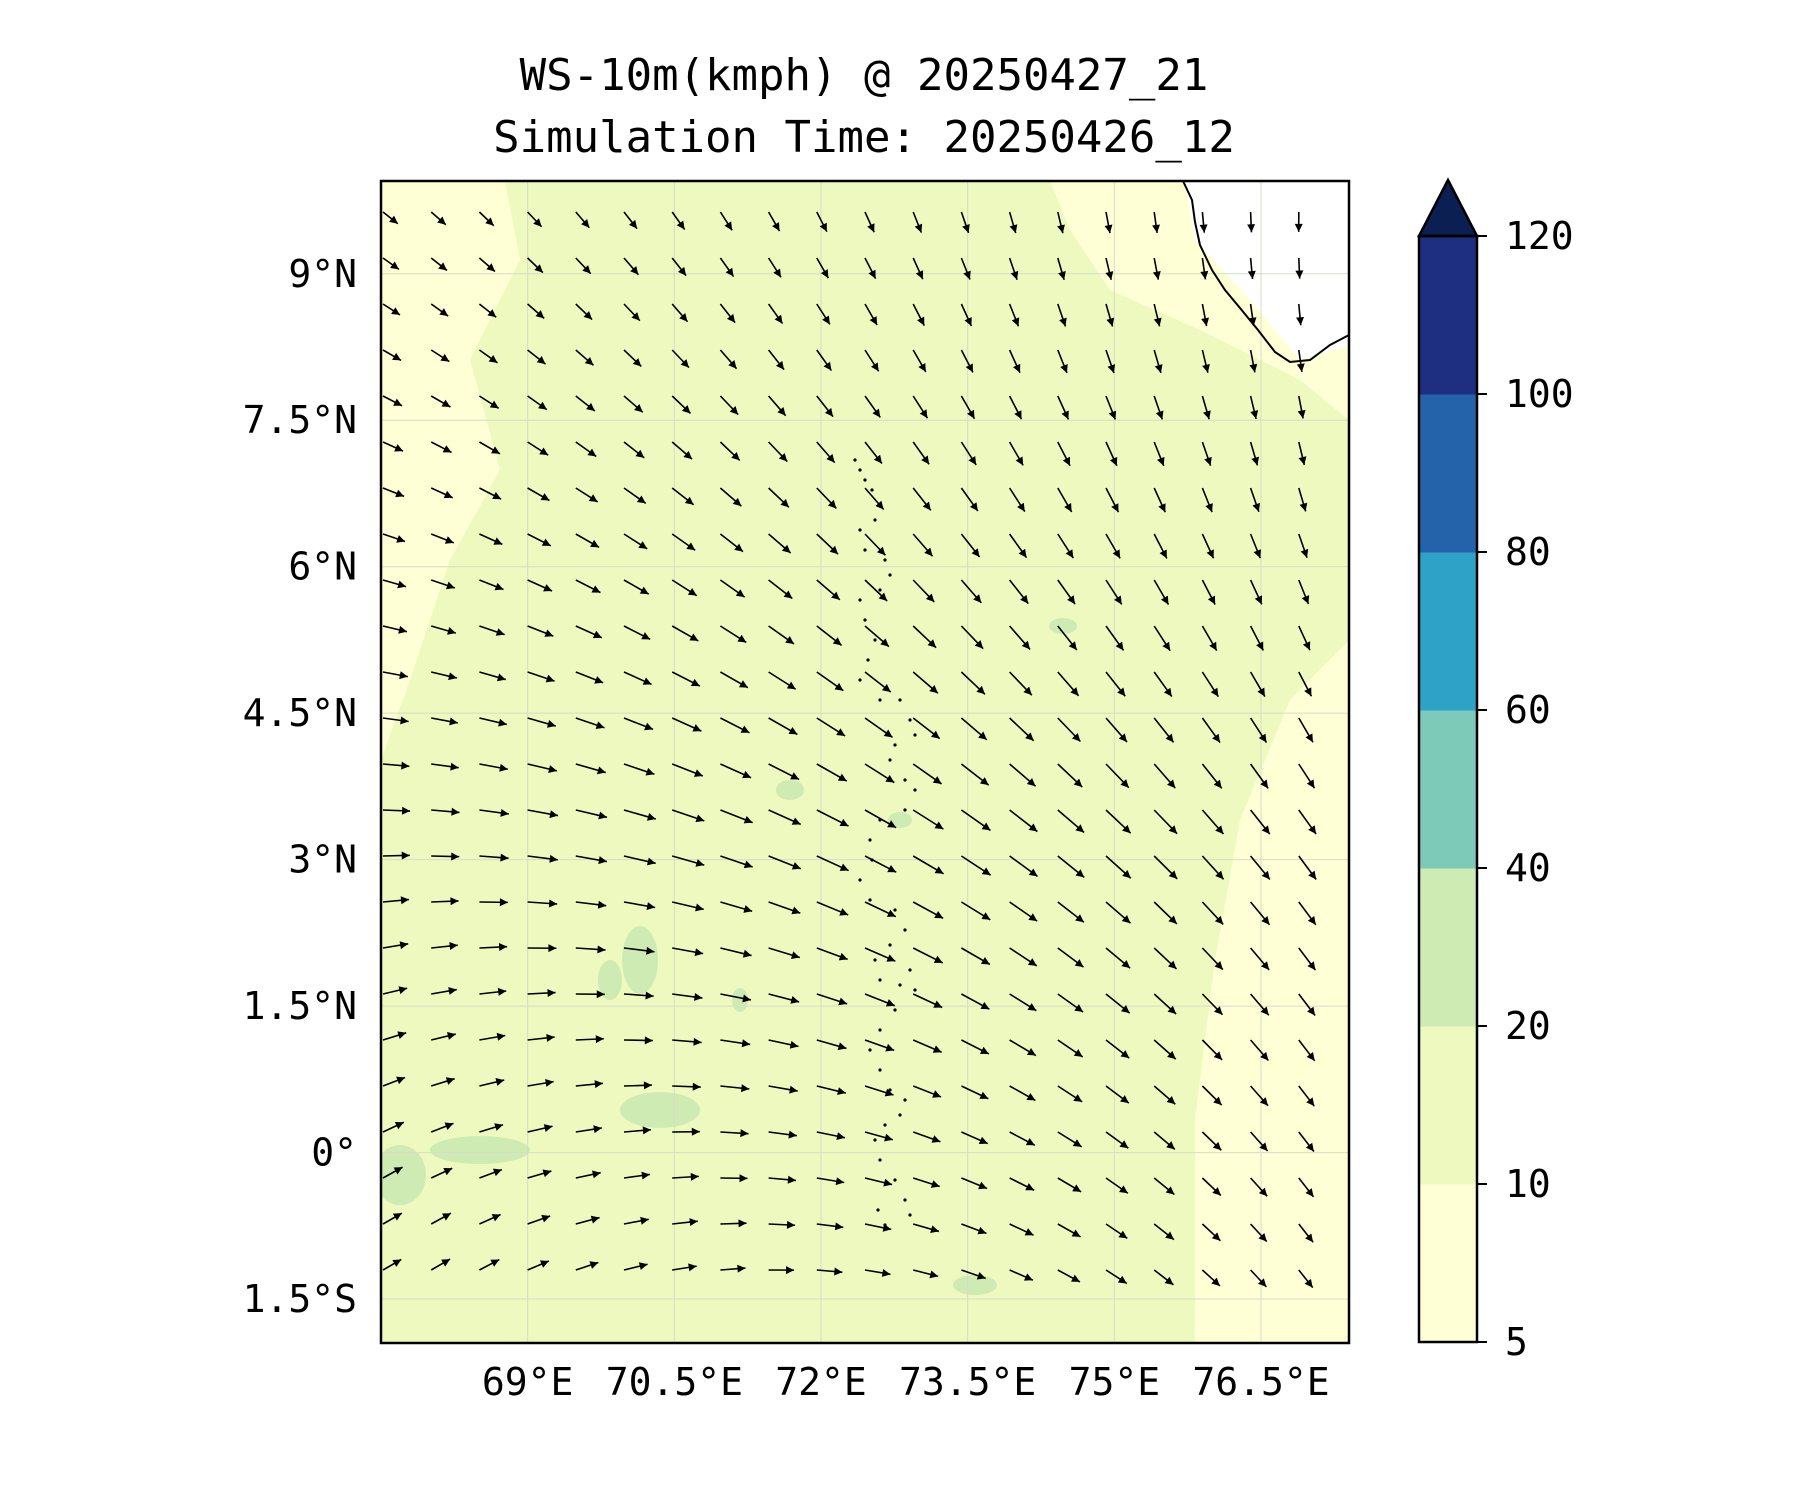 The width and height of the screenshot is (1800, 1500). What do you see at coordinates (1448, 631) in the screenshot?
I see `colorbar-segment` at bounding box center [1448, 631].